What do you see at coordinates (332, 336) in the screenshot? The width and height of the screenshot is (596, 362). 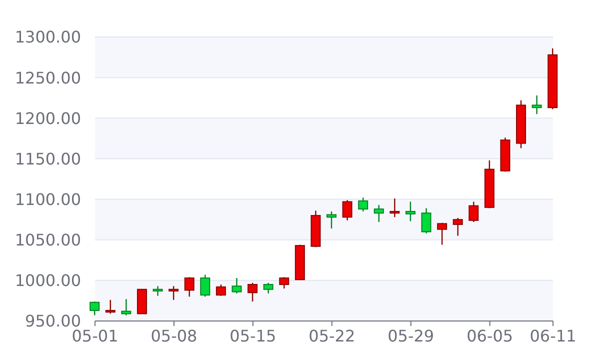 I see `x-tick-label: 05-22` at bounding box center [332, 336].